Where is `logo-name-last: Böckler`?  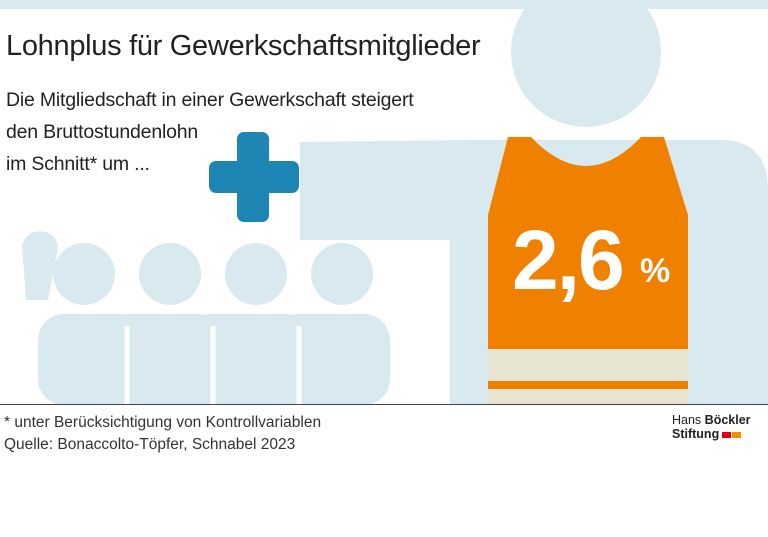
logo-name-last: Böckler is located at coordinates (727, 420).